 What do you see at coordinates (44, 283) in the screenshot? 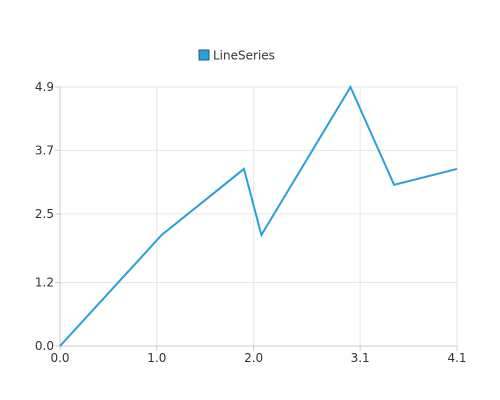
I see `y-tick-label: 1.2` at bounding box center [44, 283].